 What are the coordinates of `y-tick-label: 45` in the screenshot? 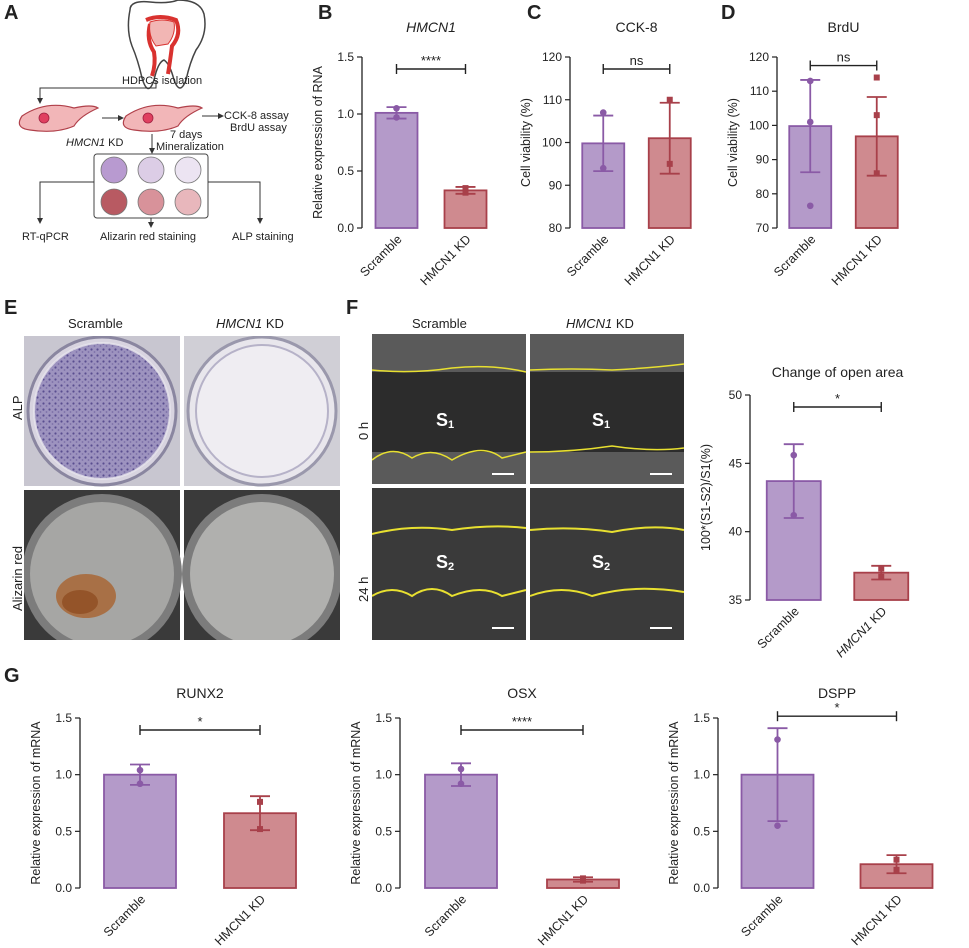 It's located at (736, 463).